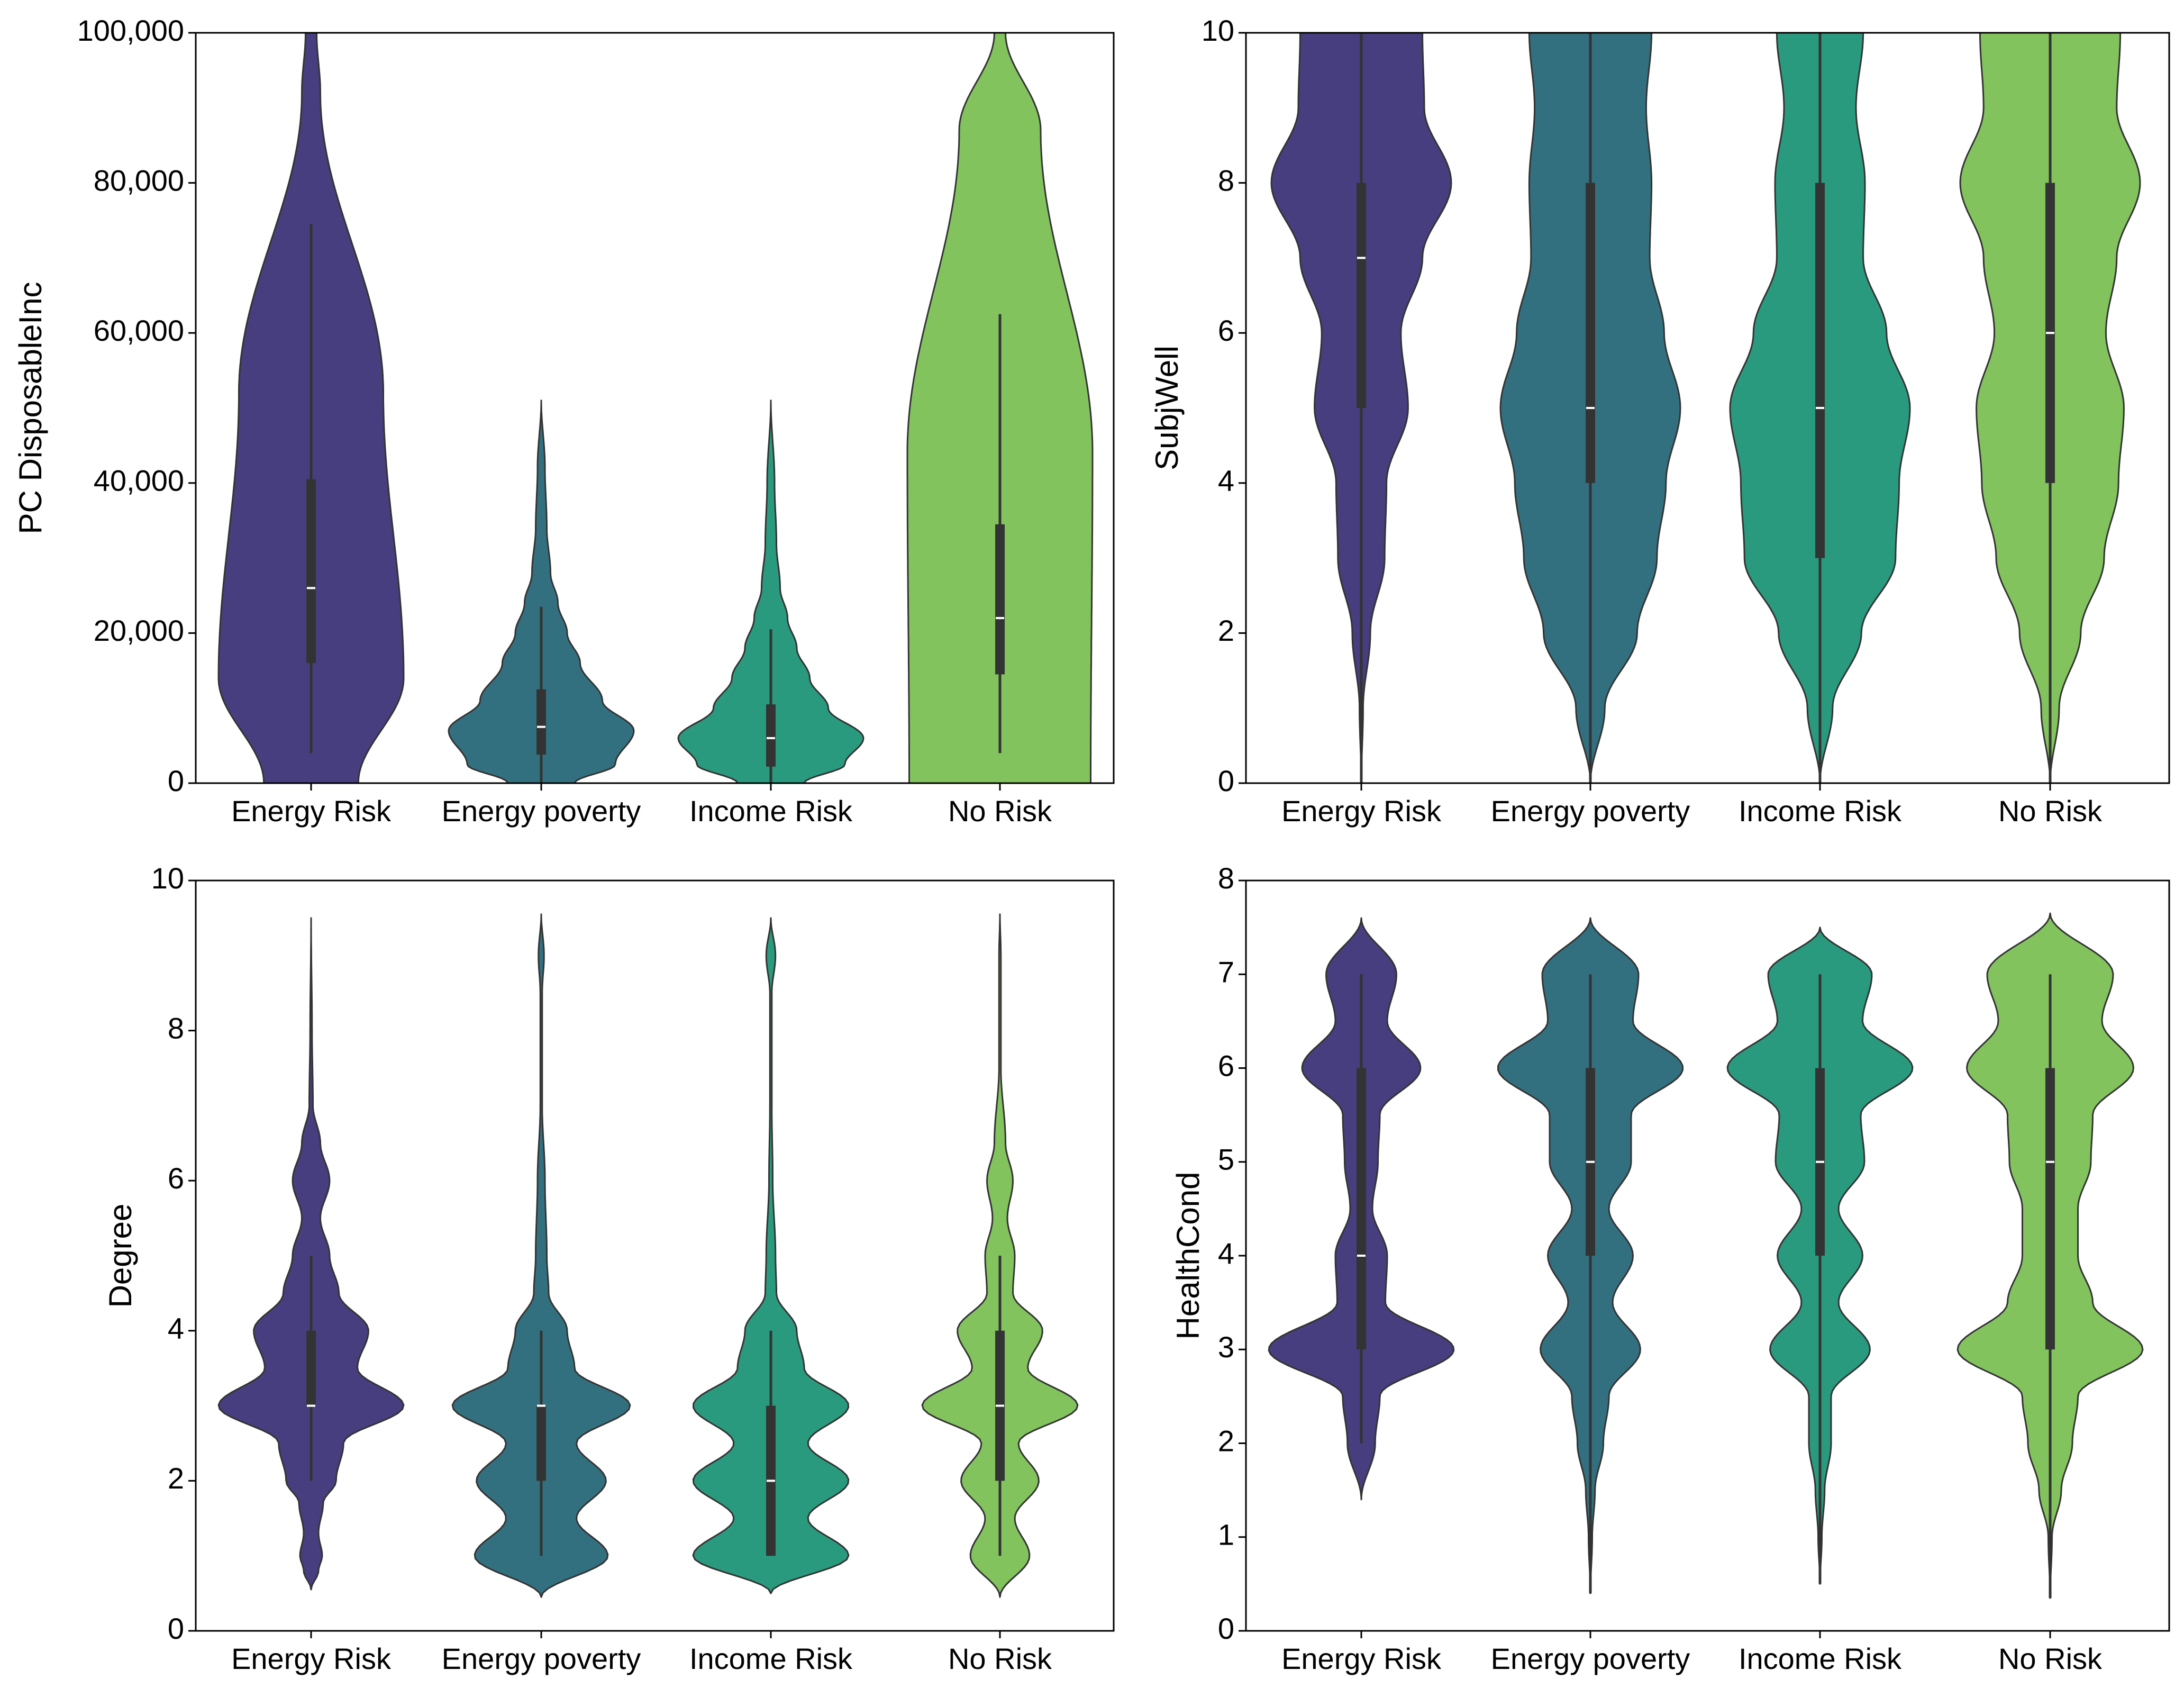 The width and height of the screenshot is (2184, 1688). Describe the element at coordinates (121, 1256) in the screenshot. I see `y-axis-label: Degree` at that location.